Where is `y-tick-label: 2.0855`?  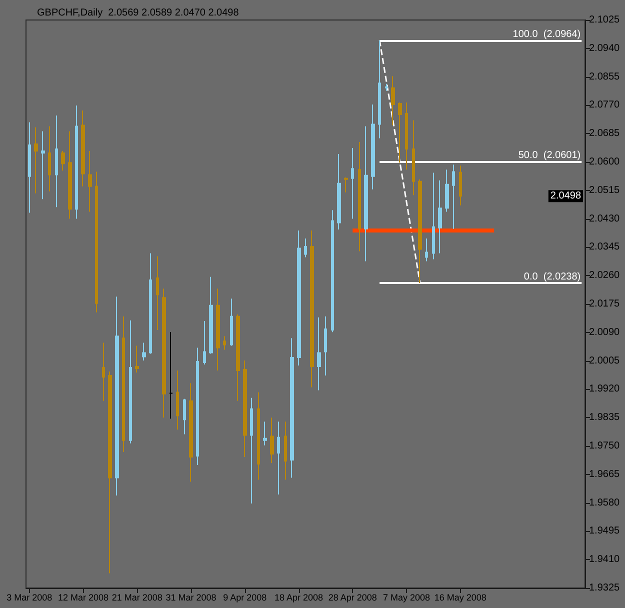
y-tick-label: 2.0855 is located at coordinates (604, 76).